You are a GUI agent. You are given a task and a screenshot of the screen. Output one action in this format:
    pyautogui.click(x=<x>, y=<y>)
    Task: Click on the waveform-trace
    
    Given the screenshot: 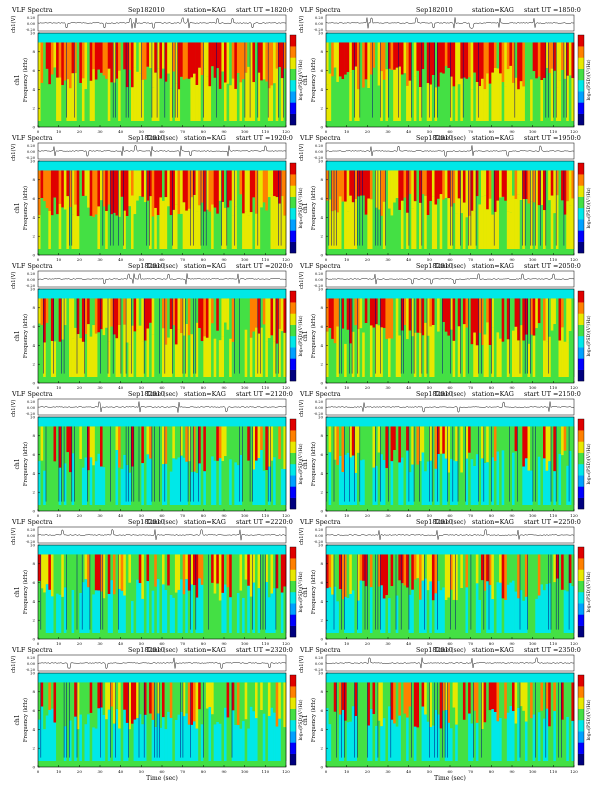 What is the action you would take?
    pyautogui.click(x=450, y=407)
    